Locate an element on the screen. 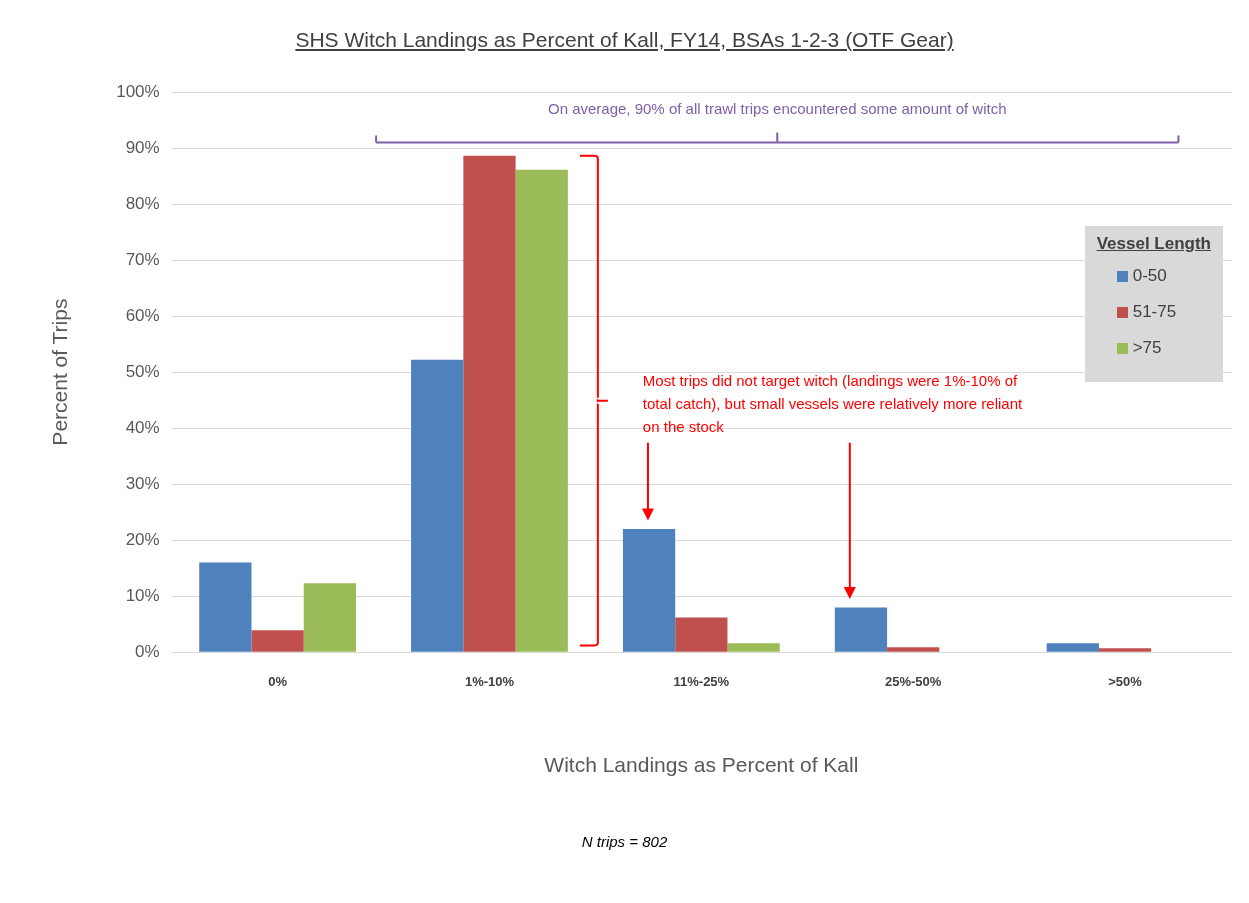 This screenshot has height=903, width=1249. y-tick-label: 20% is located at coordinates (142, 539).